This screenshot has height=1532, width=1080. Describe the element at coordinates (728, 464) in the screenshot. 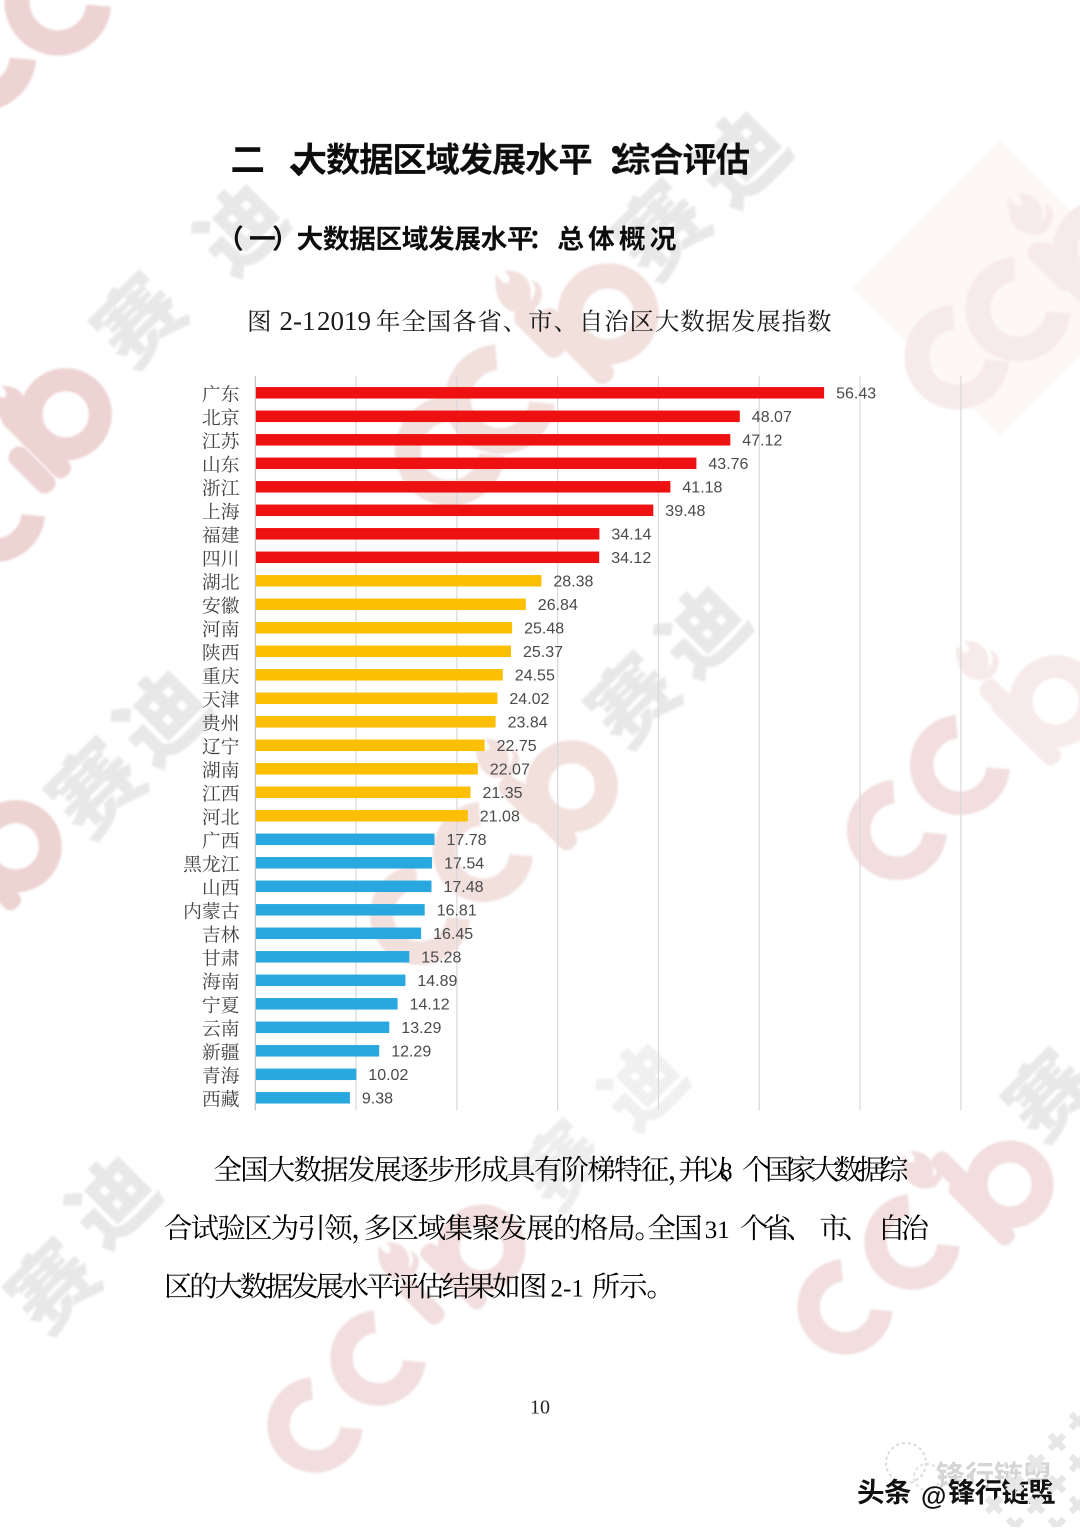

I see `svg-text: 43.76` at that location.